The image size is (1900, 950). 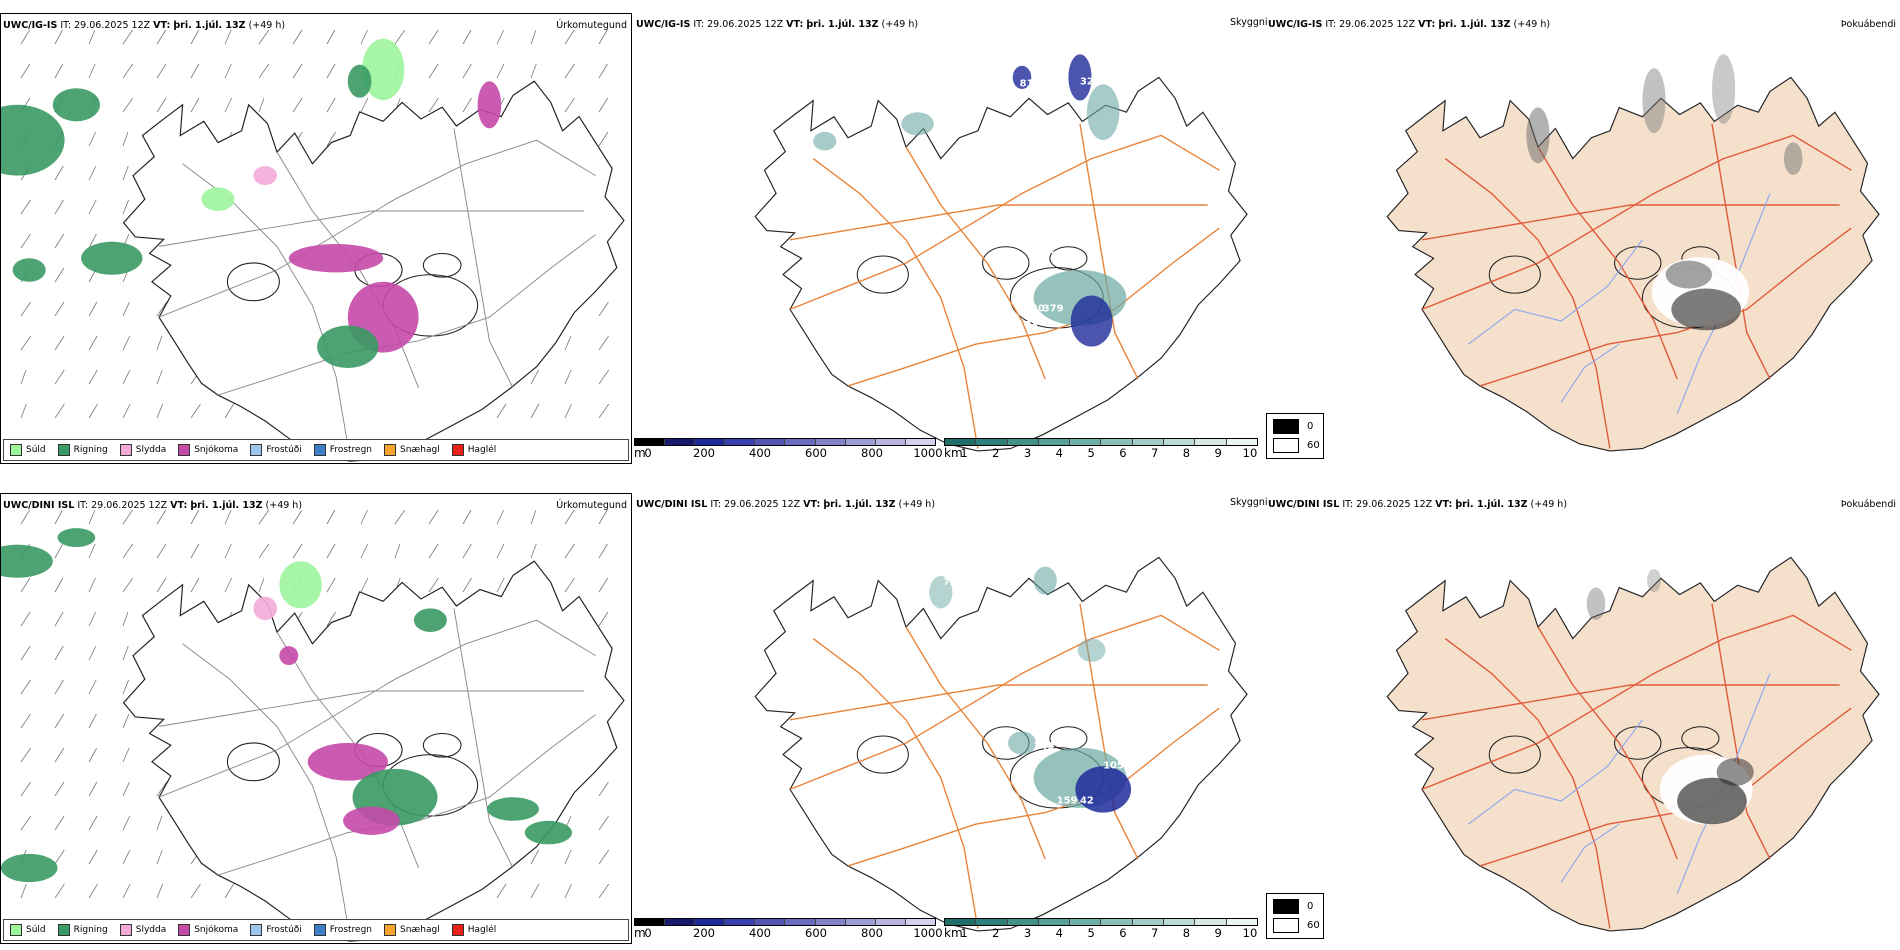 I want to click on colorbar-tick: 8, so click(x=1186, y=453).